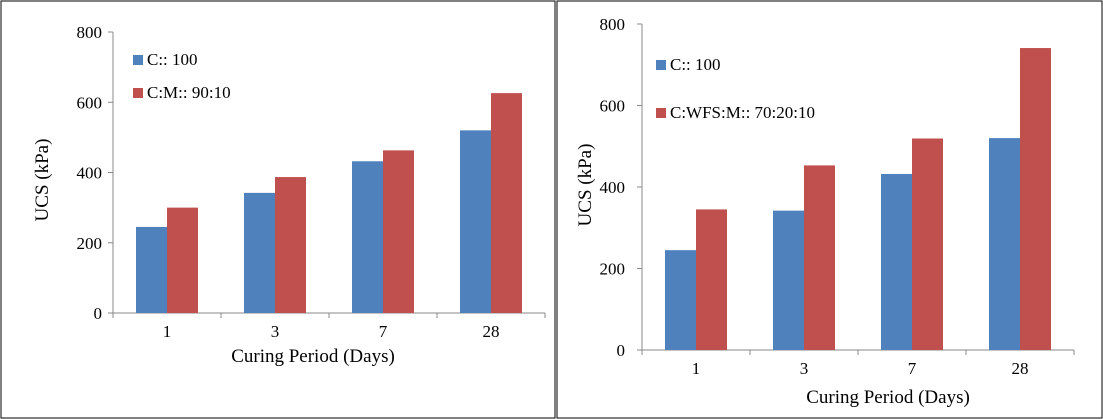 The height and width of the screenshot is (419, 1103). What do you see at coordinates (711, 279) in the screenshot?
I see `bar-C:WFS:M:: 70:20:10-1` at bounding box center [711, 279].